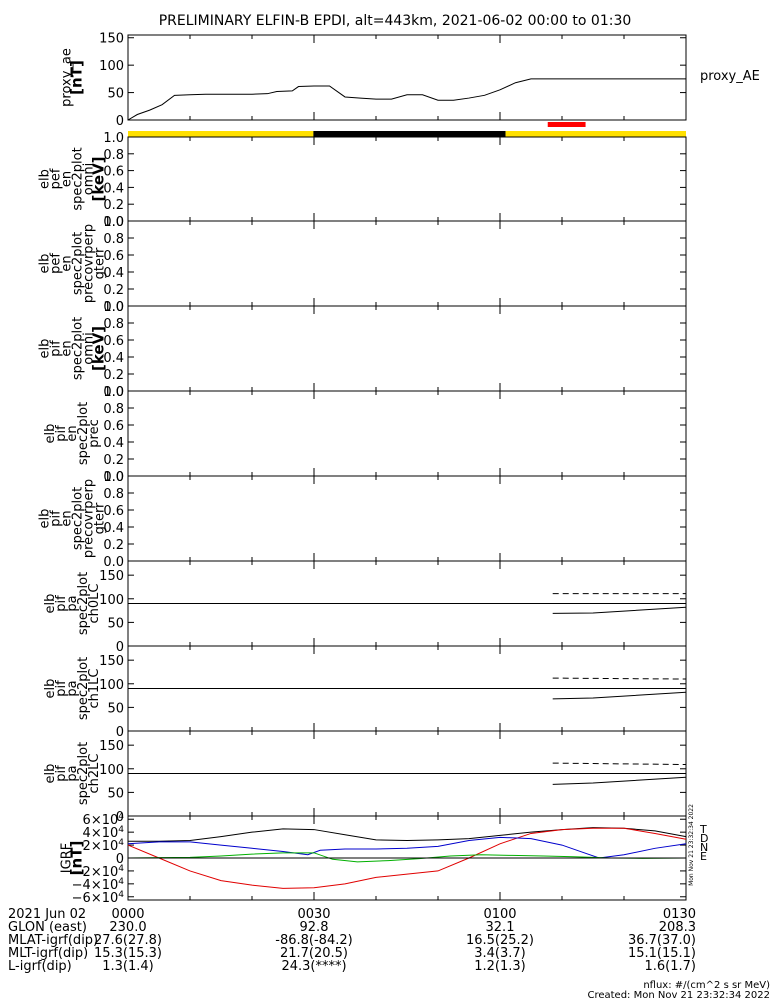 The image size is (775, 1000). I want to click on created-stamp: Created: Mon Nov 21 23:32:34 2022, so click(678, 995).